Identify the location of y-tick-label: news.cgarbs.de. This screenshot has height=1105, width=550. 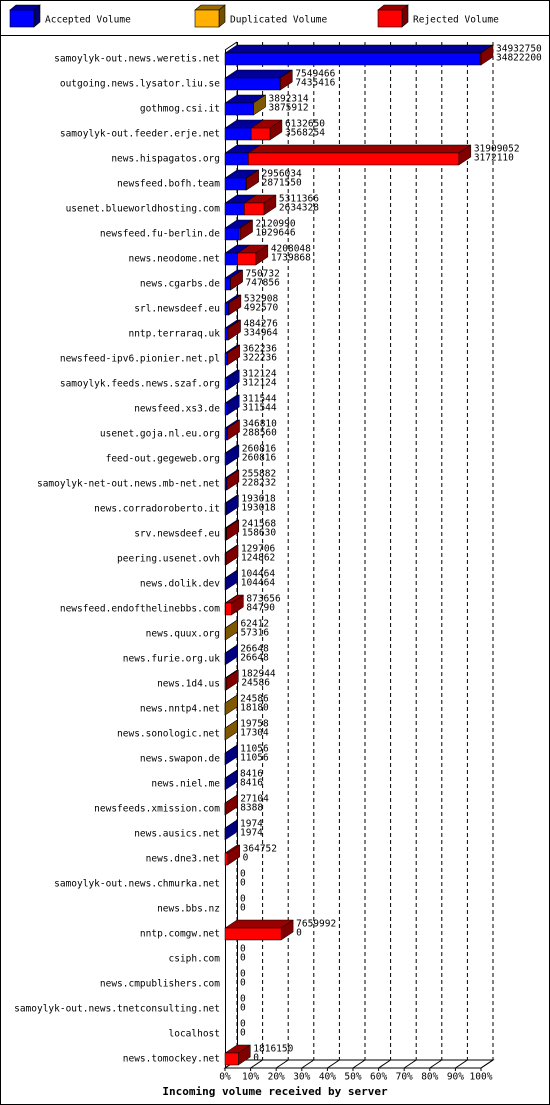
(180, 284).